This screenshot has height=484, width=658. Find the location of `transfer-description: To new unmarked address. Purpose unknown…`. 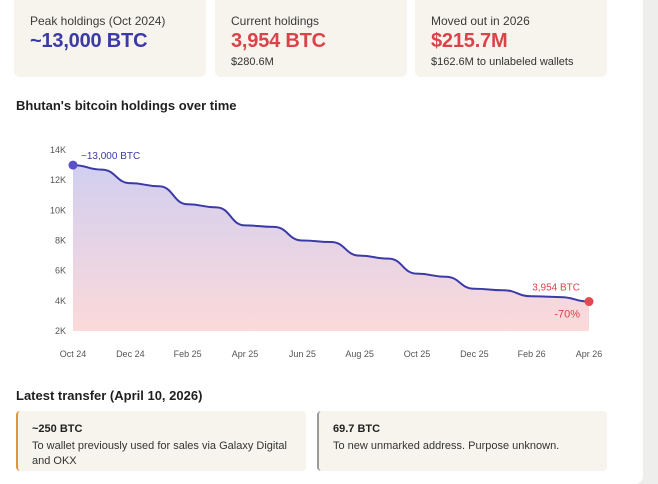

transfer-description: To new unmarked address. Purpose unknown… is located at coordinates (446, 446).